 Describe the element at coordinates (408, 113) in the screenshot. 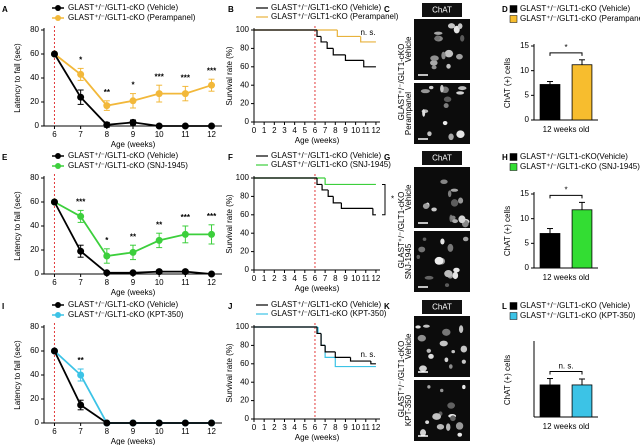

I see `condition-label: Perampanel` at that location.